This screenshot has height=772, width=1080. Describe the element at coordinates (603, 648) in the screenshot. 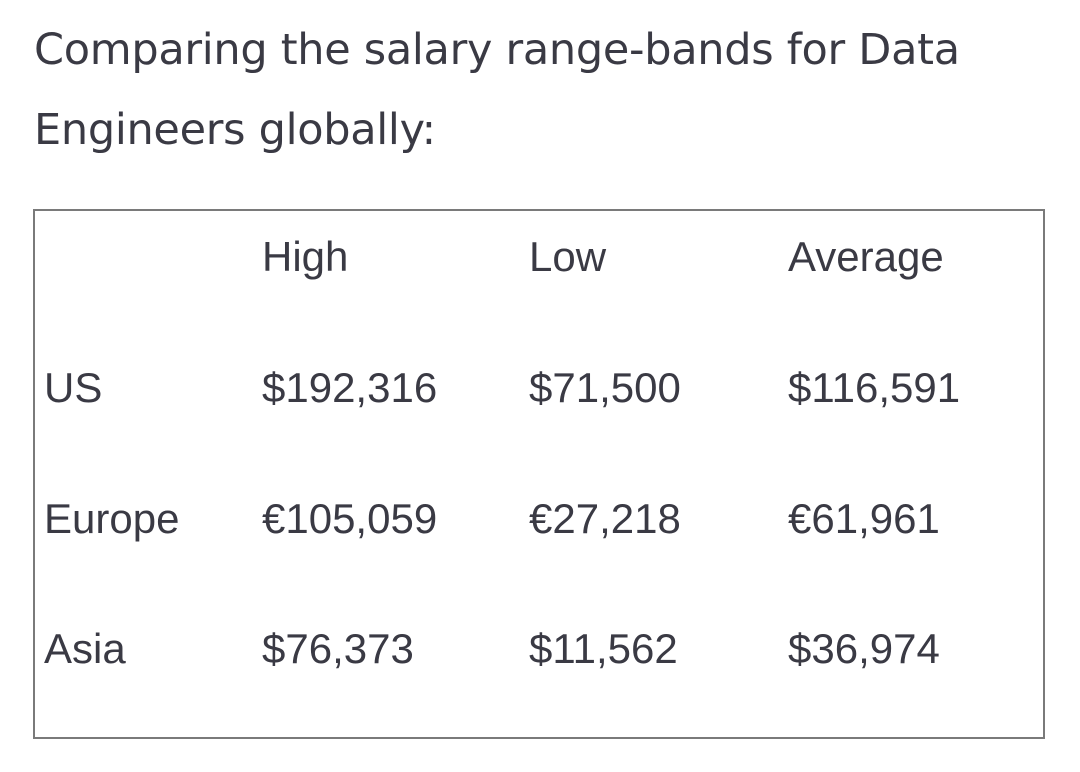

I see `cell-asia-low: $11,562` at that location.